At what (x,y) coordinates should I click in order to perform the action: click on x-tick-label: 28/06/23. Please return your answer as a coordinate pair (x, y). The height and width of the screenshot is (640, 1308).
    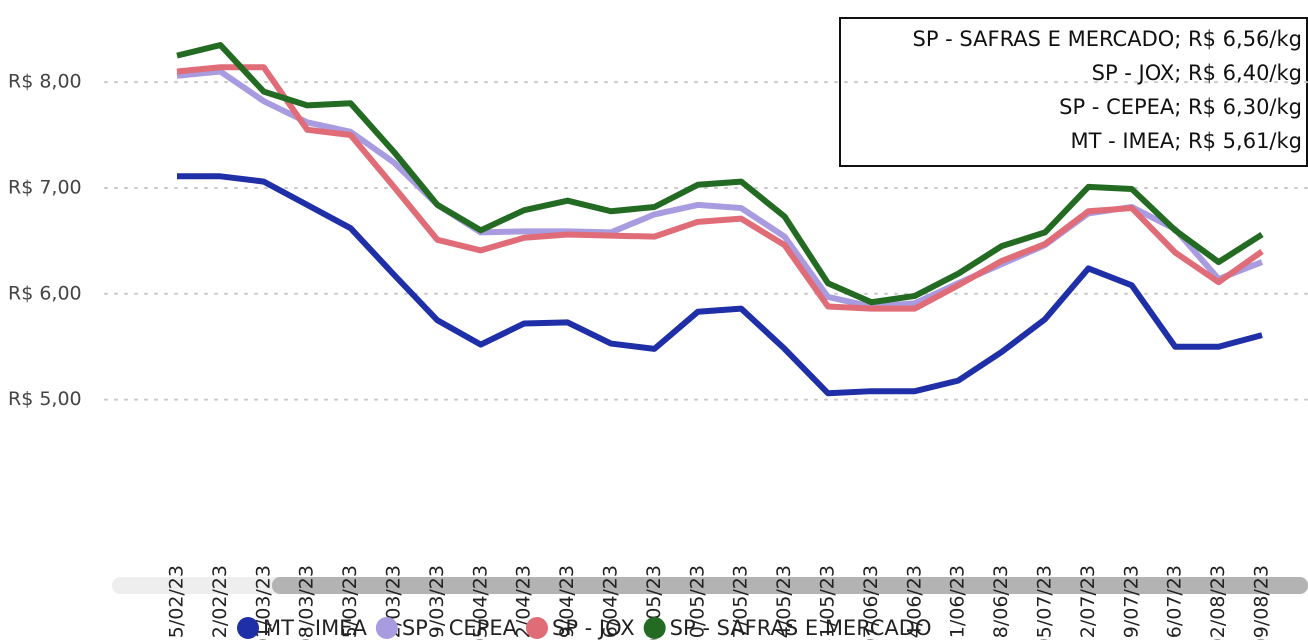
    Looking at the image, I should click on (1001, 602).